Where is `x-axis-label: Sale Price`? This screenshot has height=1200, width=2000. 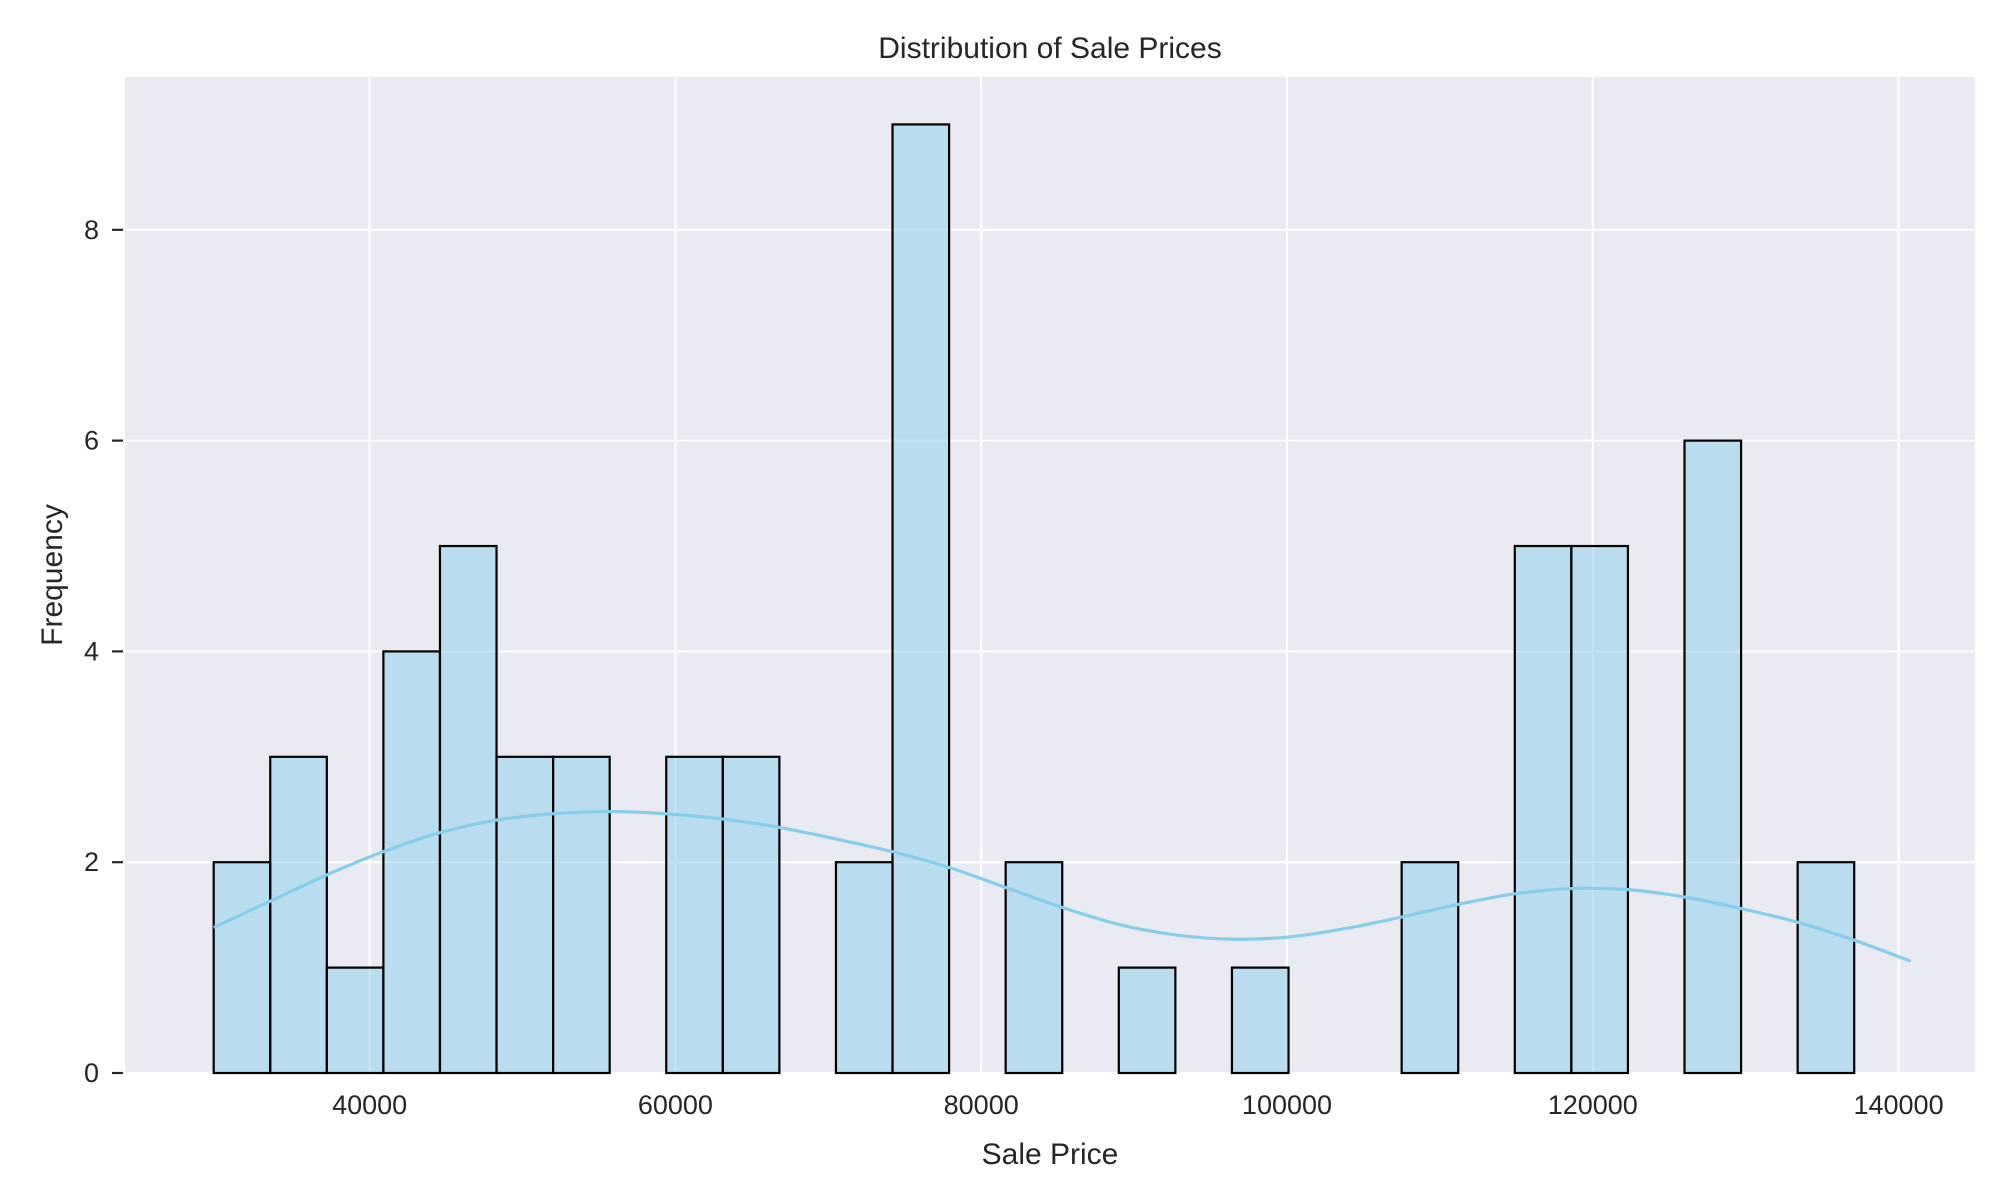 x-axis-label: Sale Price is located at coordinates (1050, 1154).